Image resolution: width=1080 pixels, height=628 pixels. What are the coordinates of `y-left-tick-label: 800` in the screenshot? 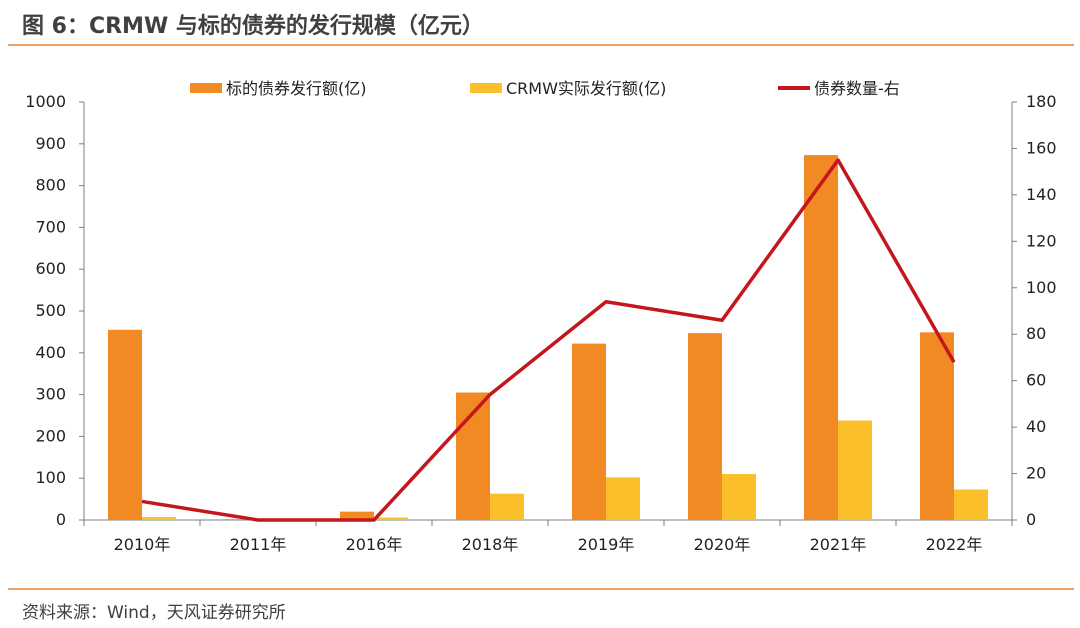 It's located at (50, 185).